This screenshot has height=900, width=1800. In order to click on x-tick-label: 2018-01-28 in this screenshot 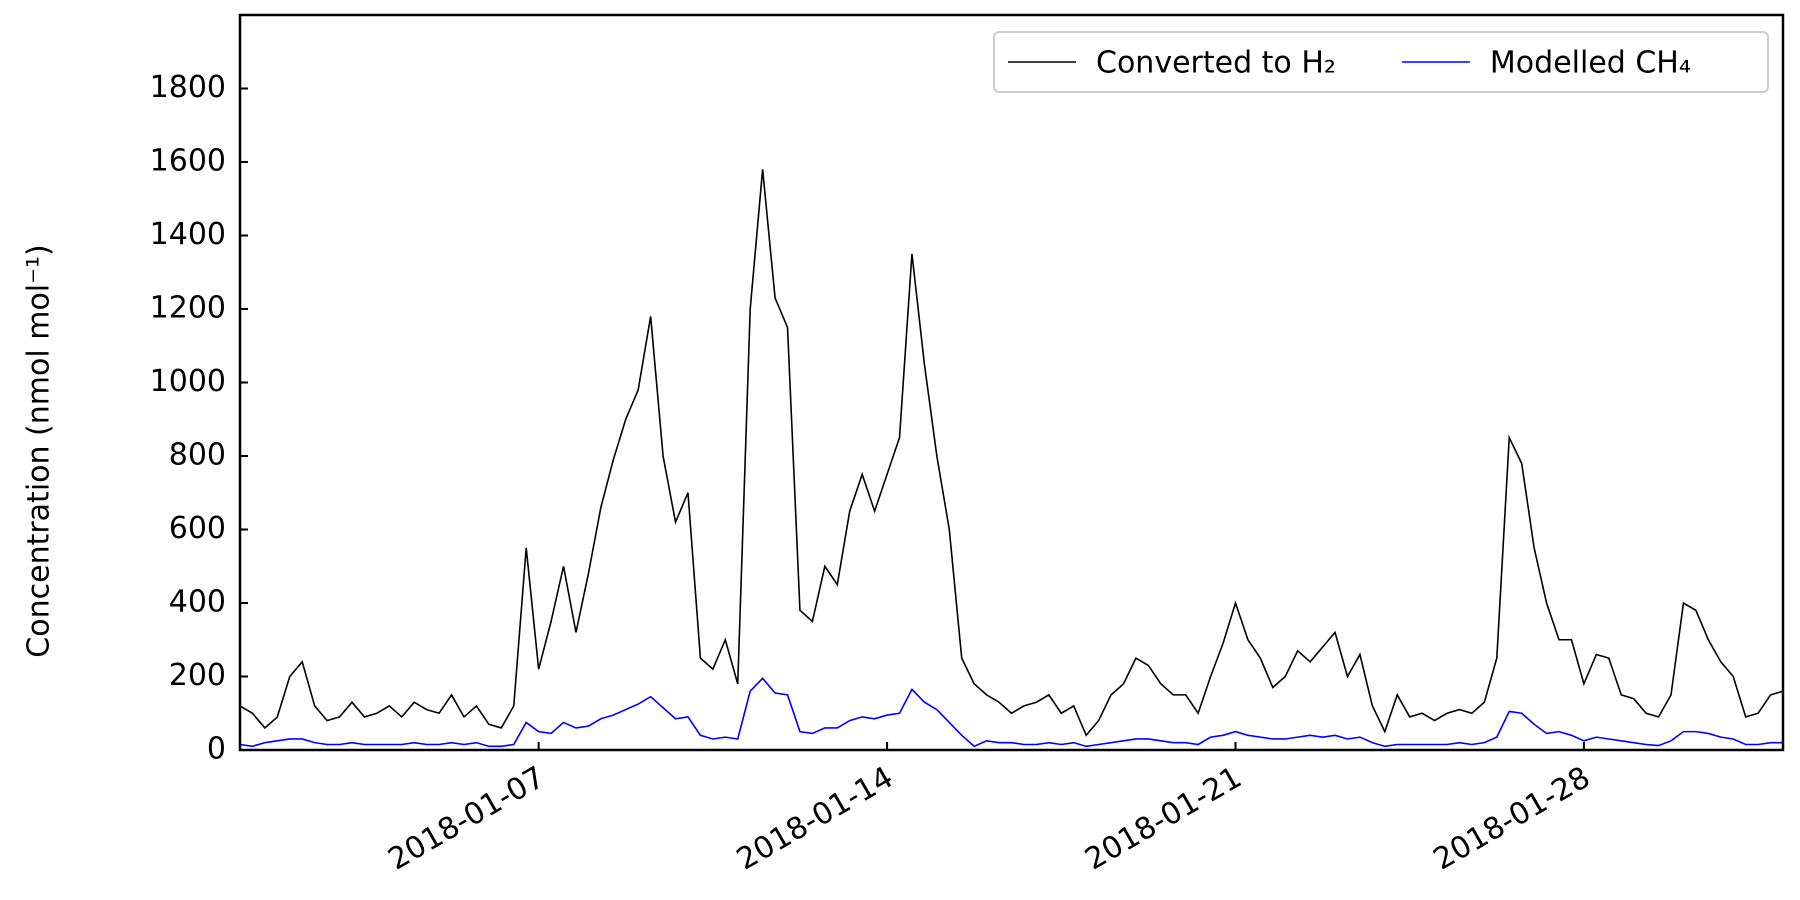, I will do `click(1512, 818)`.